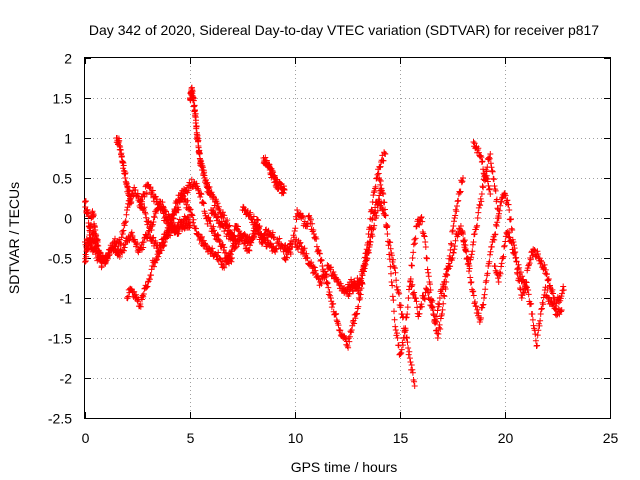  I want to click on y-tick-label: 0.5, so click(63, 179).